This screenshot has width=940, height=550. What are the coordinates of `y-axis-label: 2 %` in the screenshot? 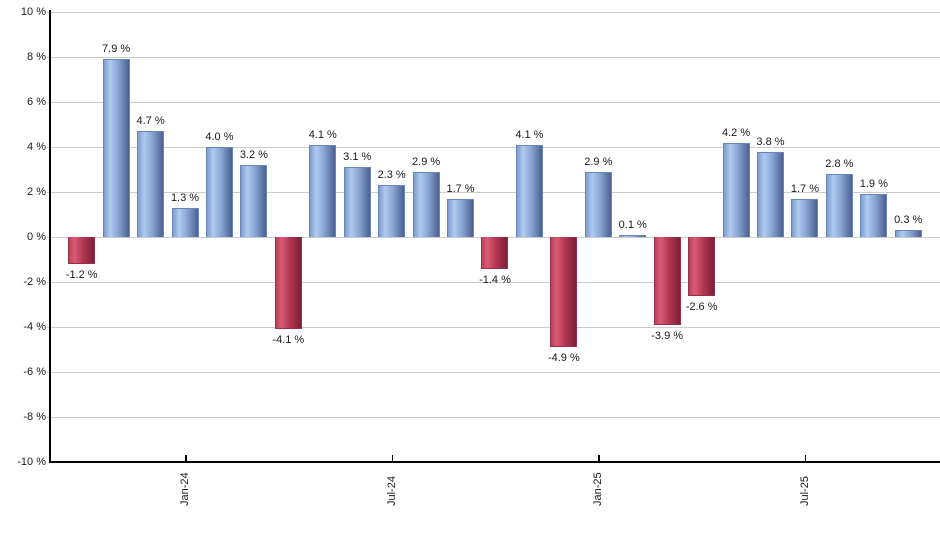 It's located at (36, 192).